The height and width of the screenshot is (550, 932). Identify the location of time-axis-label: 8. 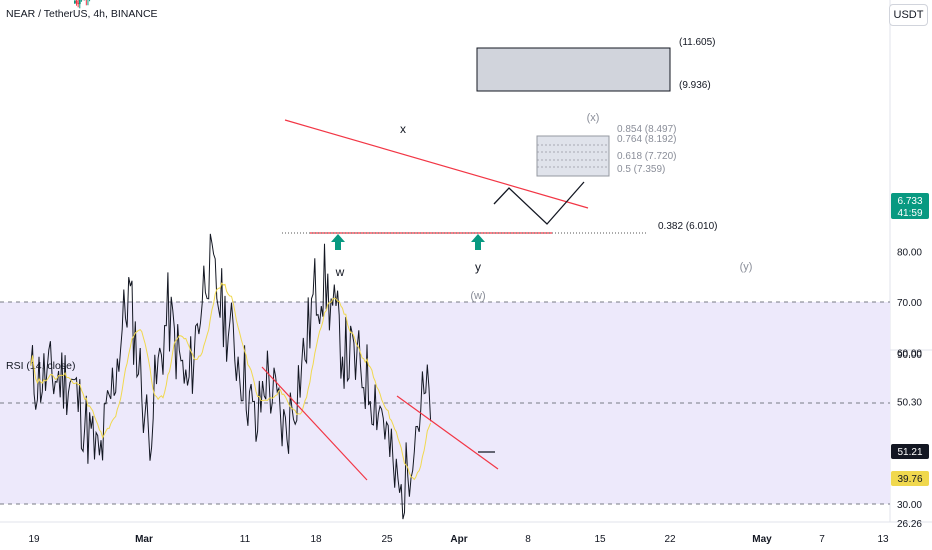
(528, 539).